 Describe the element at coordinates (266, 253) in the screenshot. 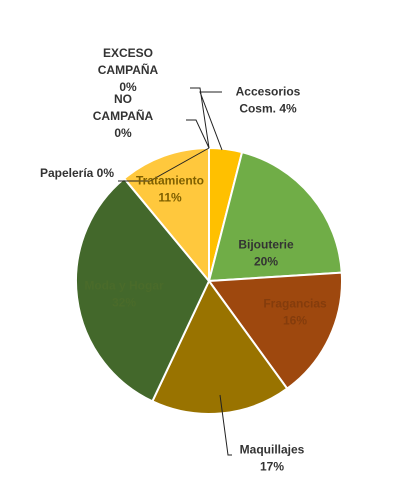

I see `slice-label-bijouterie: Bijouterie 20%` at that location.